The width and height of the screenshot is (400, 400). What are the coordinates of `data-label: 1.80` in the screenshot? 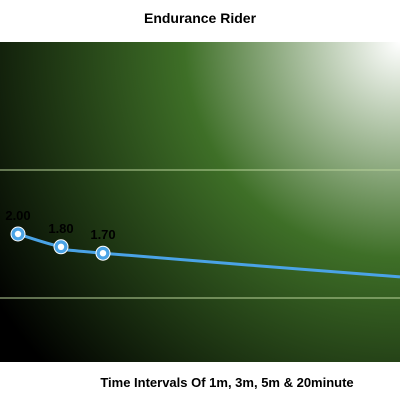 It's located at (60, 228).